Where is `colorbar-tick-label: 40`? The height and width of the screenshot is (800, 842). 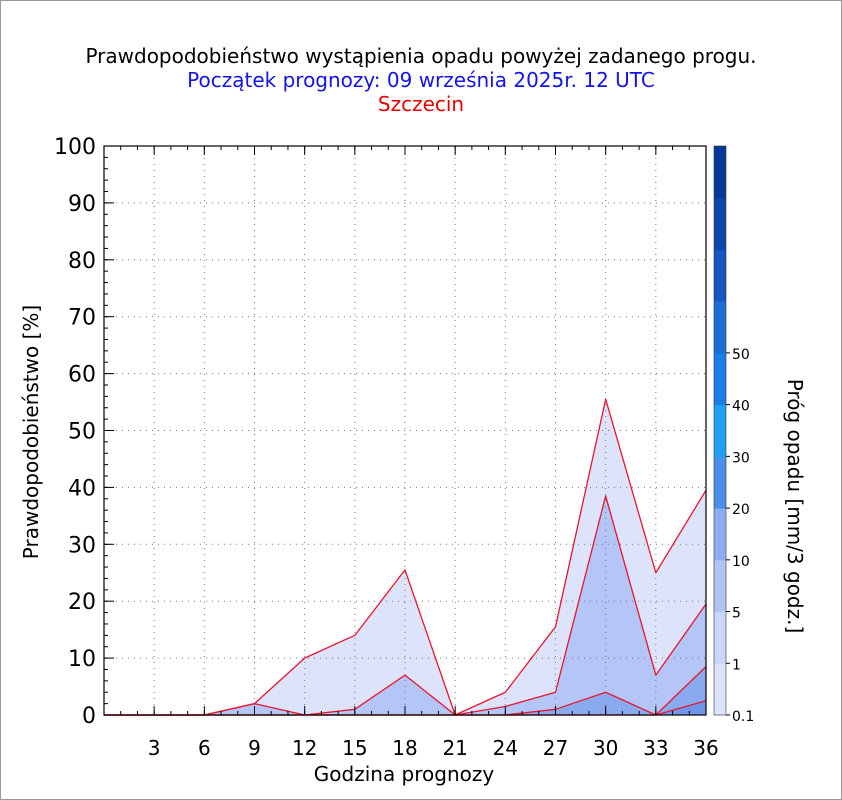
colorbar-tick-label: 40 is located at coordinates (741, 407).